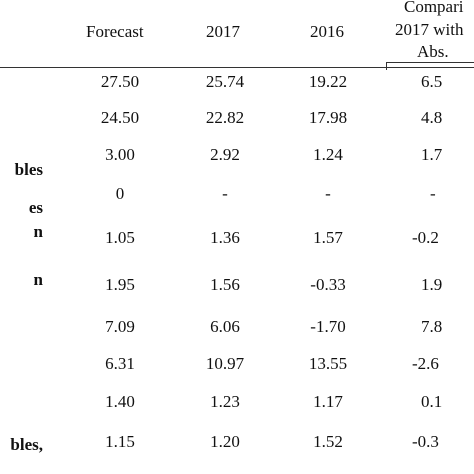  What do you see at coordinates (120, 154) in the screenshot?
I see `cell-forecast: 3.00` at bounding box center [120, 154].